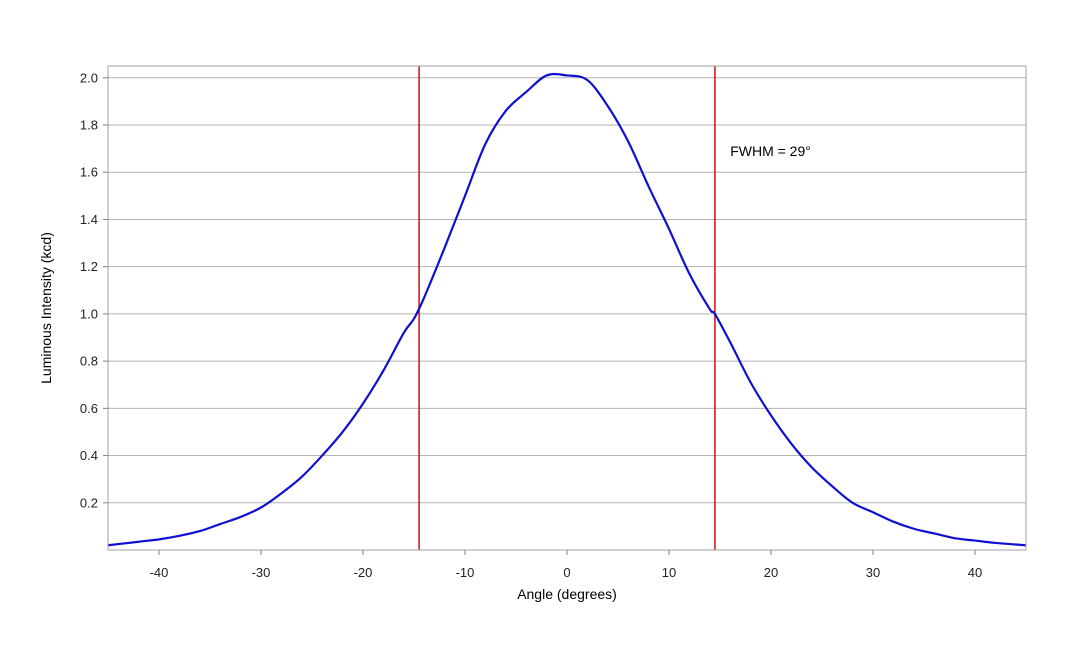  What do you see at coordinates (89, 455) in the screenshot?
I see `y-tick-label: 0.4` at bounding box center [89, 455].